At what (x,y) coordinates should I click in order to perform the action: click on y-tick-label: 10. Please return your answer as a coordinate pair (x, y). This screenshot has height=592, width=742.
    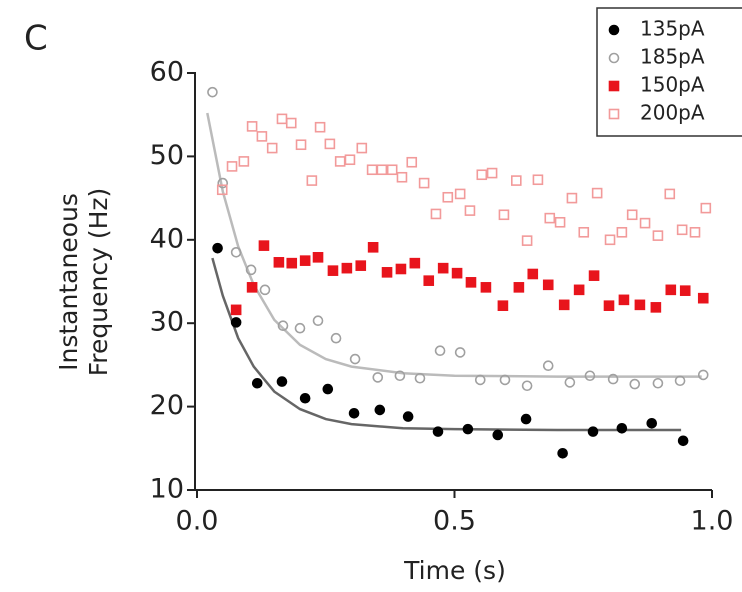
    Looking at the image, I should click on (167, 489).